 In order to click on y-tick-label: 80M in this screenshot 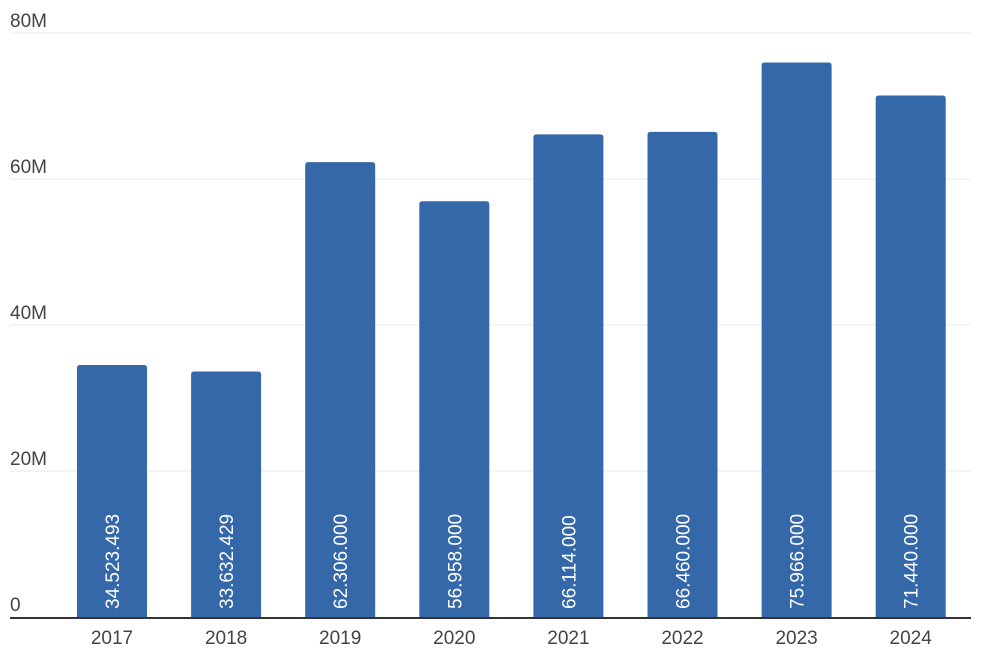, I will do `click(28, 21)`.